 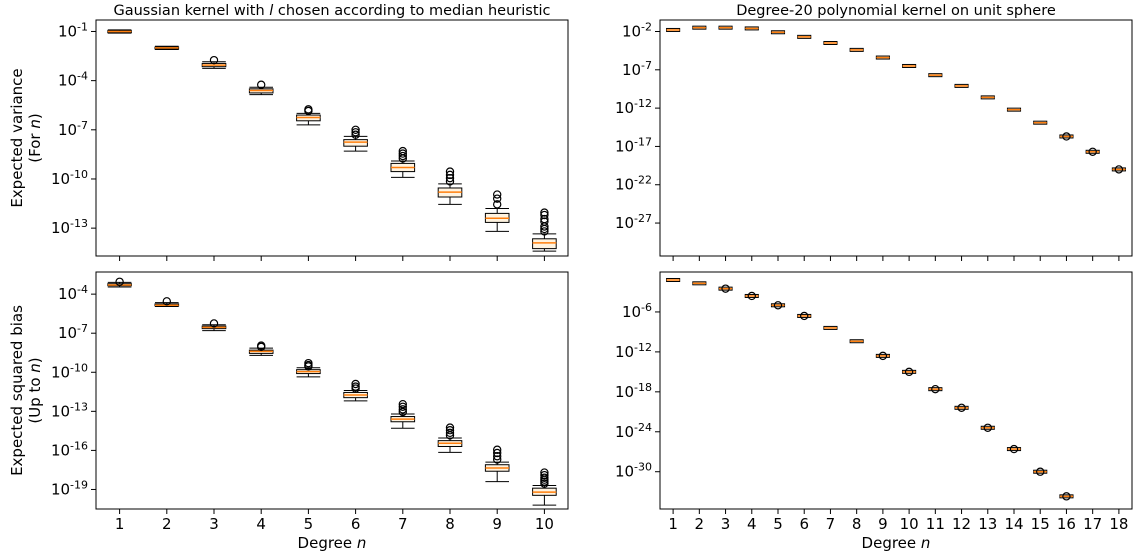 I want to click on y-axis-label: Expected variance, so click(x=17, y=137).